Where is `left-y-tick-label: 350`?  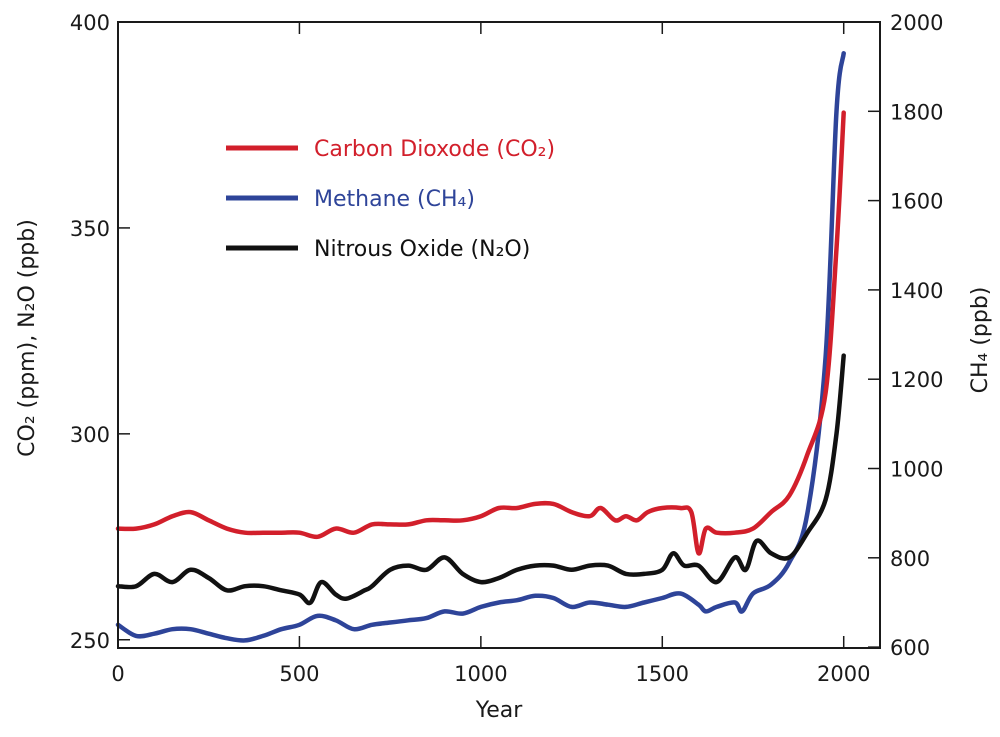 left-y-tick-label: 350 is located at coordinates (90, 229).